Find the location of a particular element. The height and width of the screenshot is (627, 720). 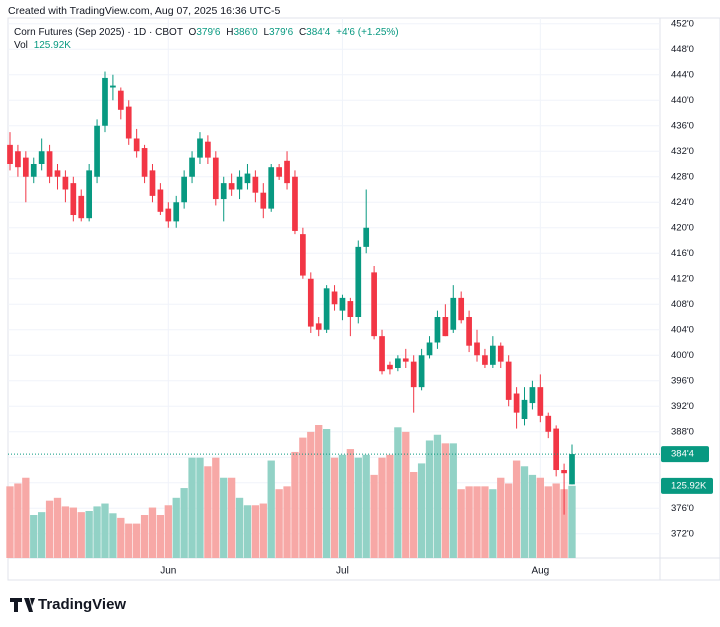

y-tick-label: 400'0 is located at coordinates (682, 355).